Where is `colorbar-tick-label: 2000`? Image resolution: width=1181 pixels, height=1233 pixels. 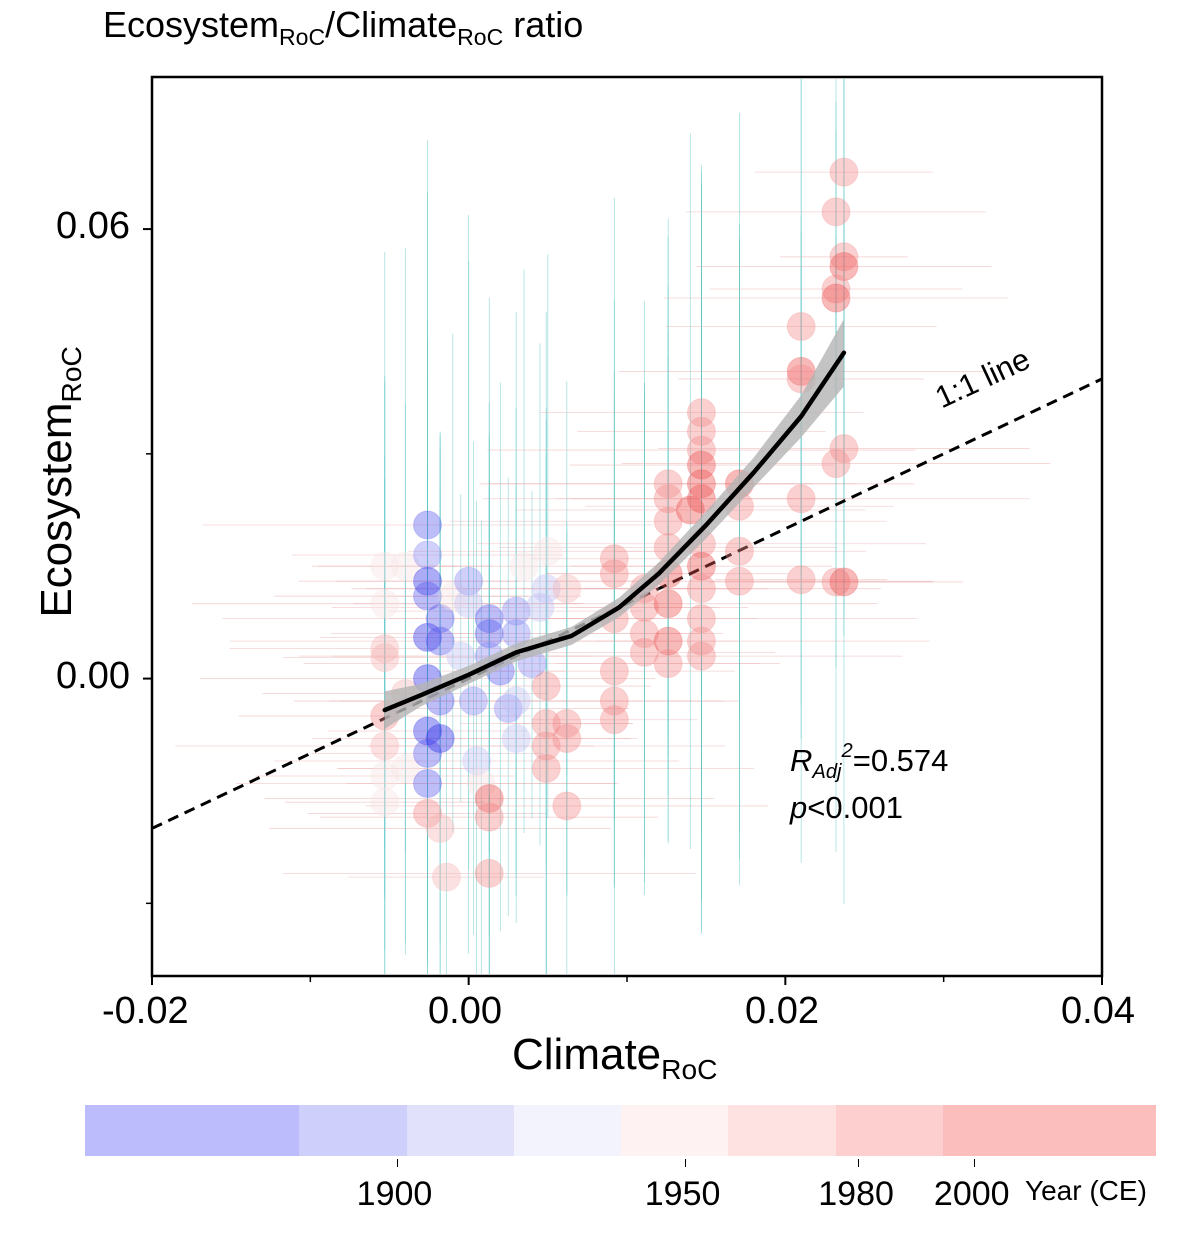
colorbar-tick-label: 2000 is located at coordinates (971, 1194).